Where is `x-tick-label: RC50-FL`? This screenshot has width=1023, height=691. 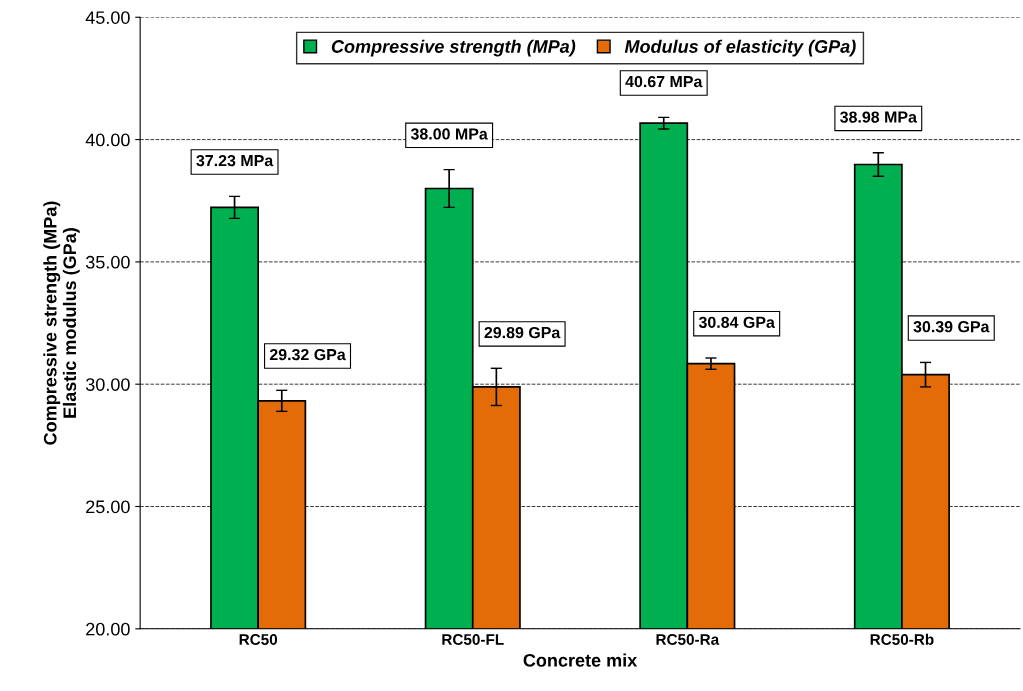
x-tick-label: RC50-FL is located at coordinates (473, 639).